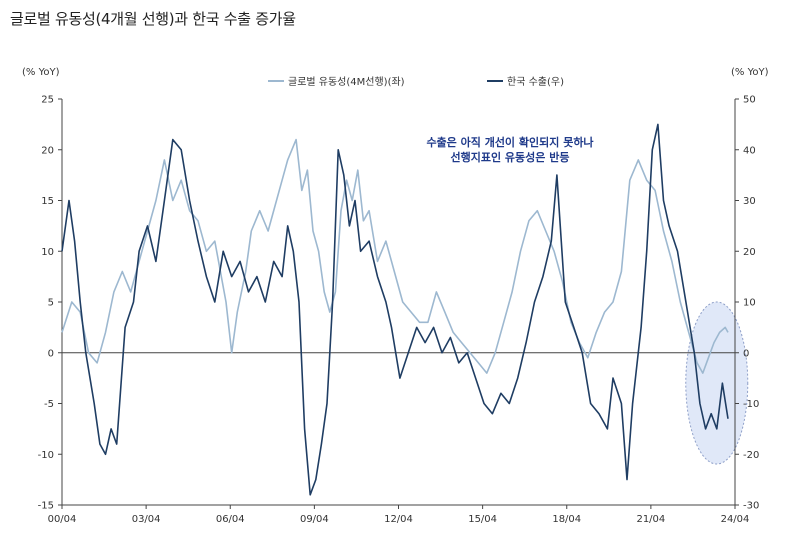  I want to click on right-tick-label: 30, so click(749, 201).